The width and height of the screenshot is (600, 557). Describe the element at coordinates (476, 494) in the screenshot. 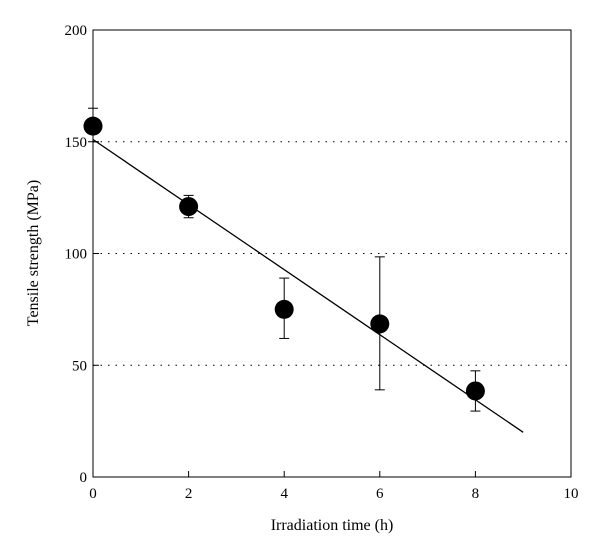

I see `x-tick-label: 8` at that location.